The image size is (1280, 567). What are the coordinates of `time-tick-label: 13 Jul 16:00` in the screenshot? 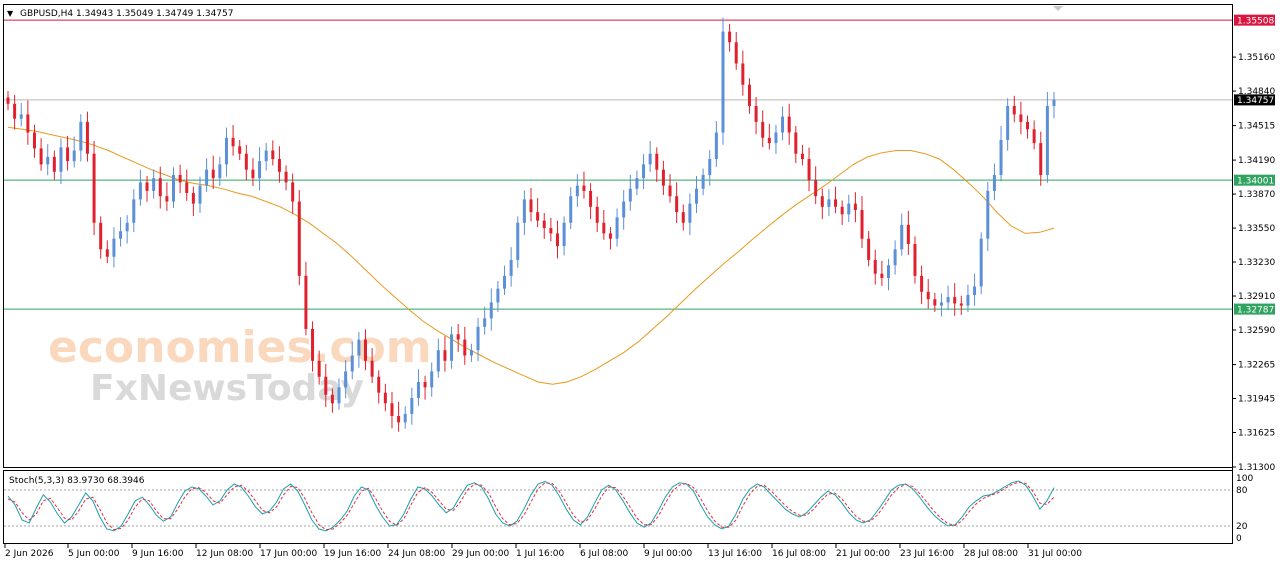 It's located at (735, 554).